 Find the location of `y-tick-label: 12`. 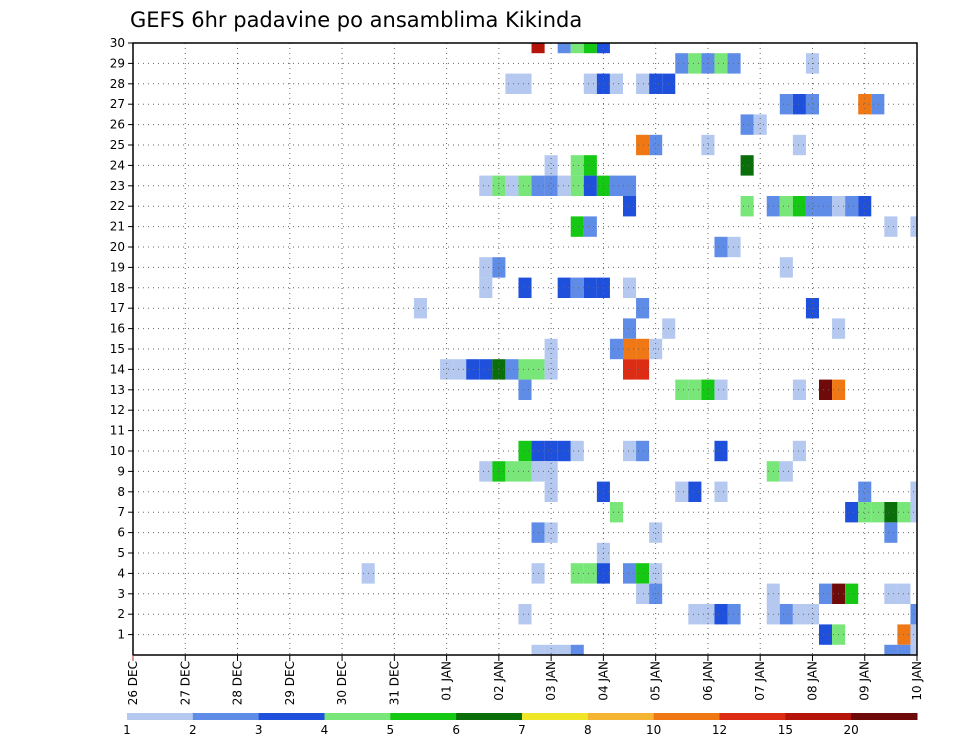

y-tick-label: 12 is located at coordinates (117, 410).